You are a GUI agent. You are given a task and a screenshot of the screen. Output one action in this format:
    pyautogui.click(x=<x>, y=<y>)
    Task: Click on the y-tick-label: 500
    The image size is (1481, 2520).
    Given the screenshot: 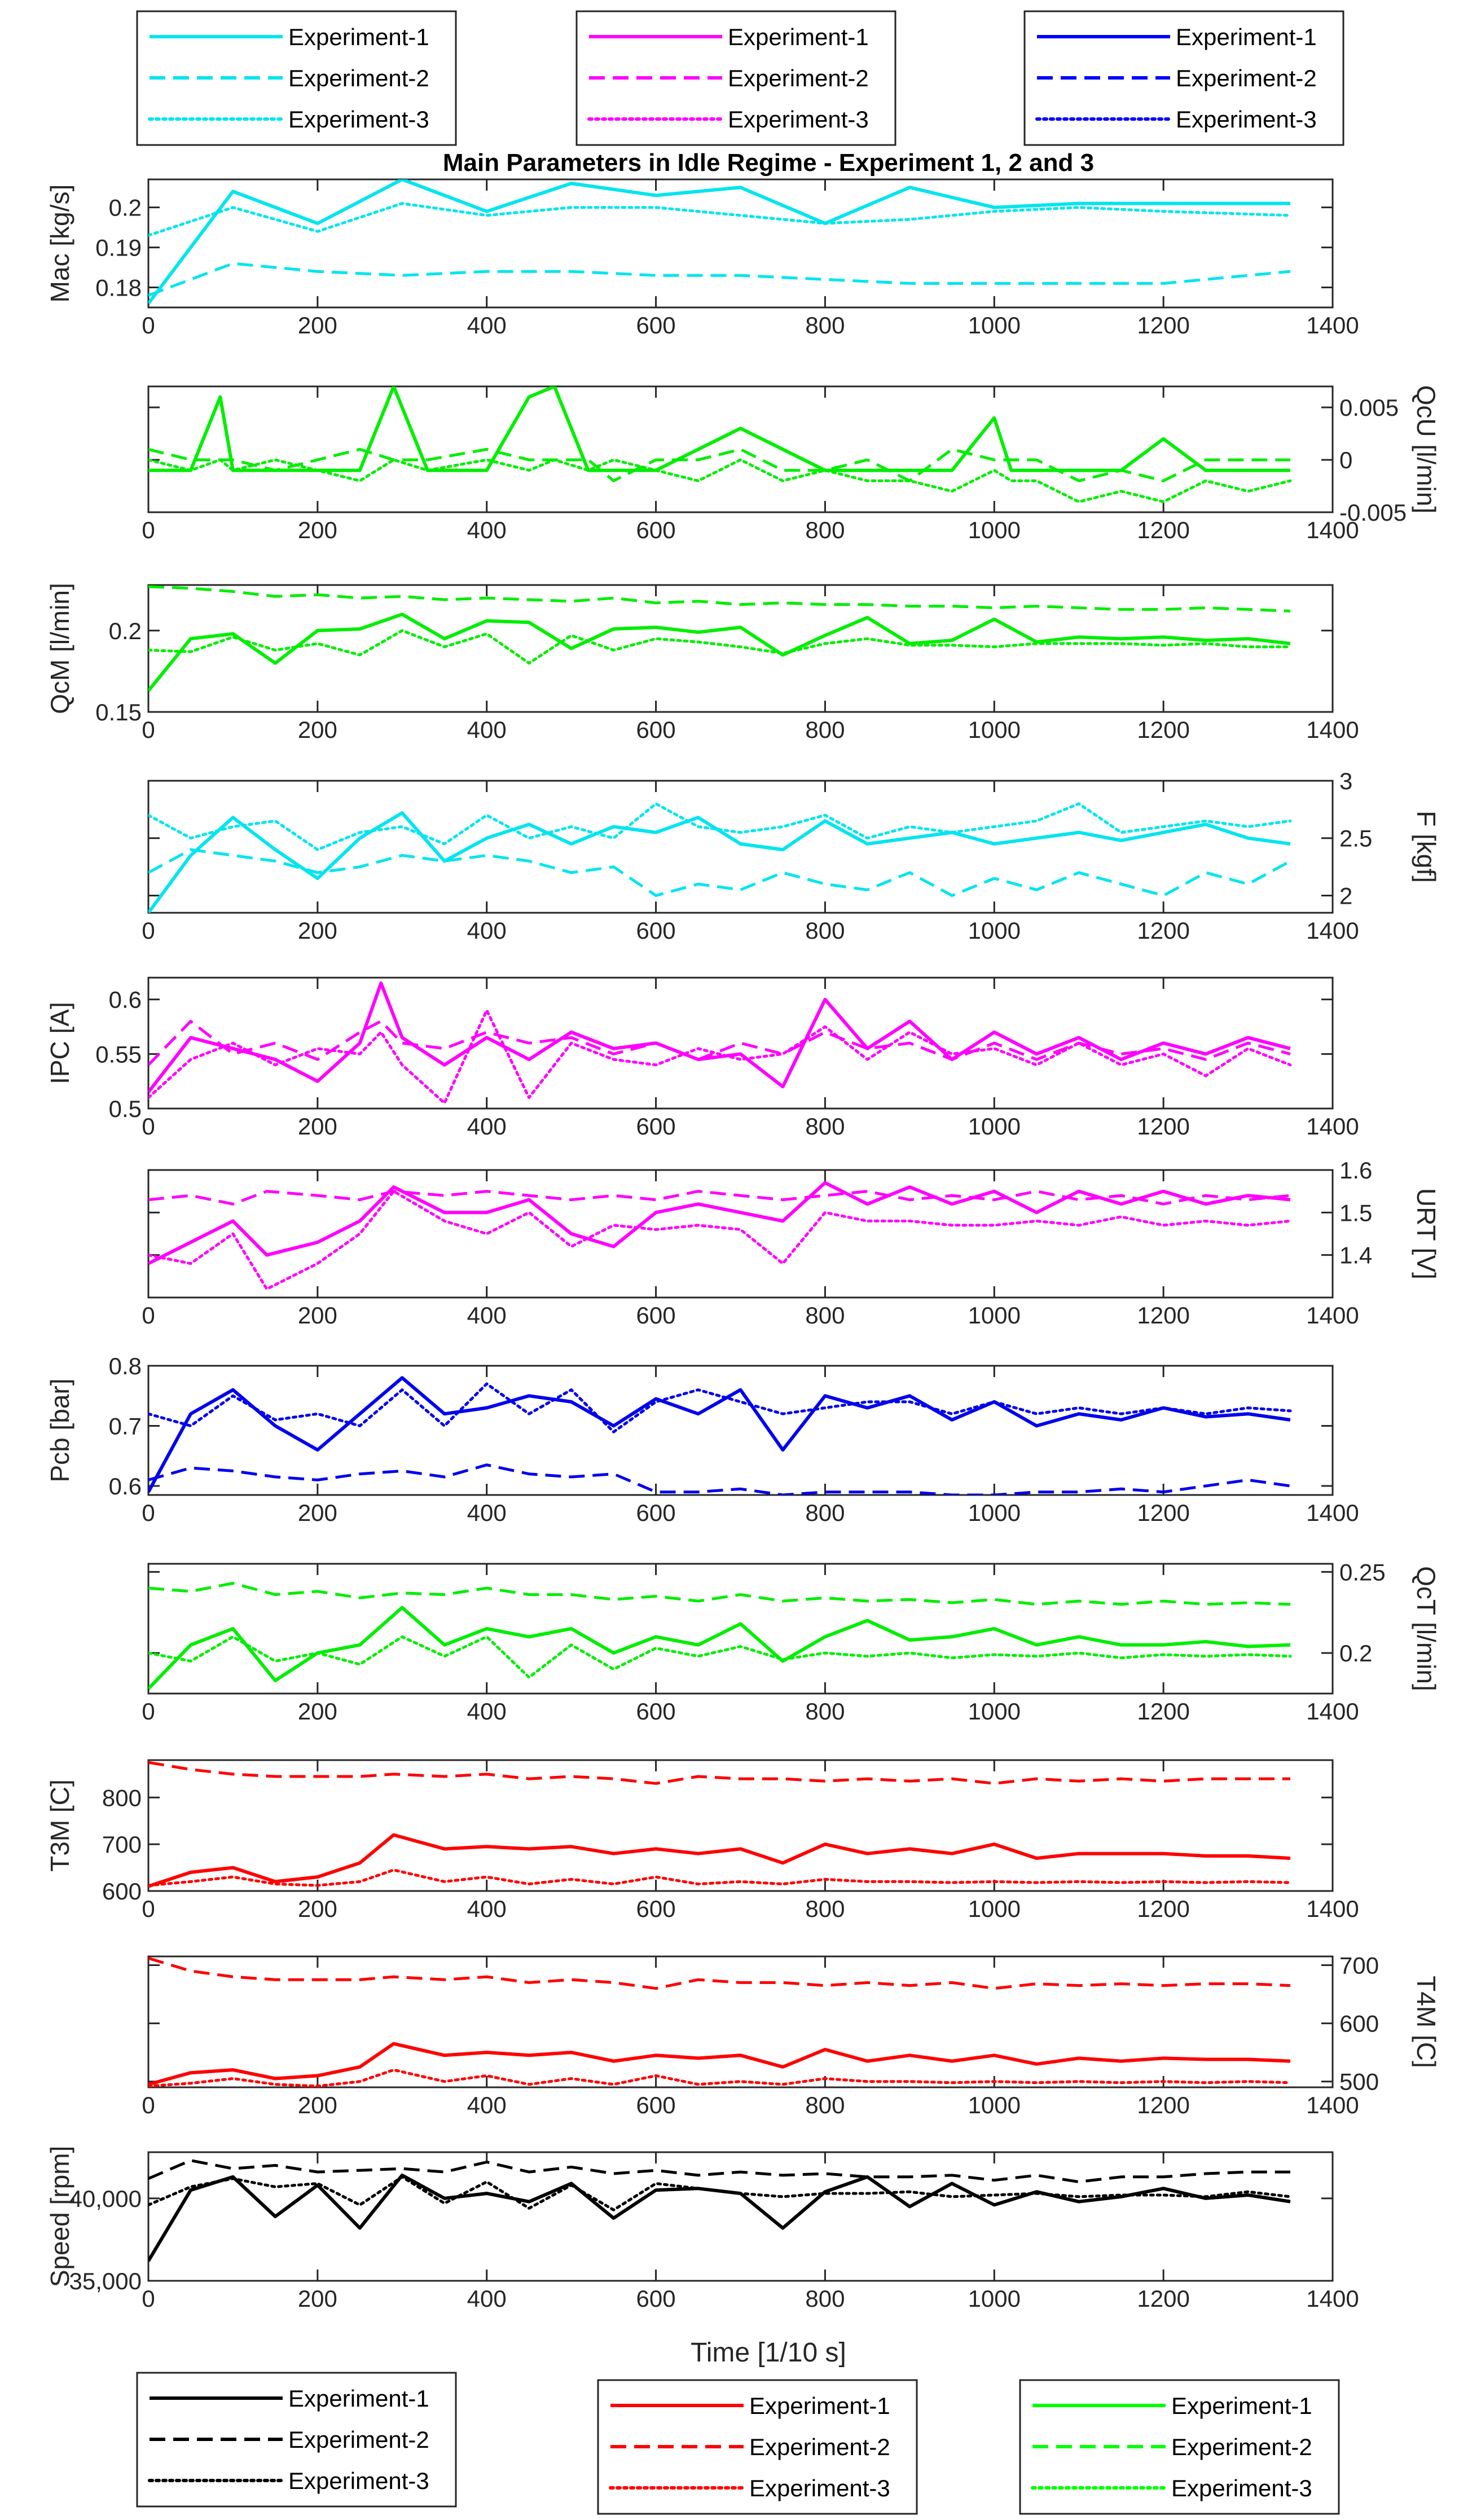 What is the action you would take?
    pyautogui.click(x=1359, y=2082)
    